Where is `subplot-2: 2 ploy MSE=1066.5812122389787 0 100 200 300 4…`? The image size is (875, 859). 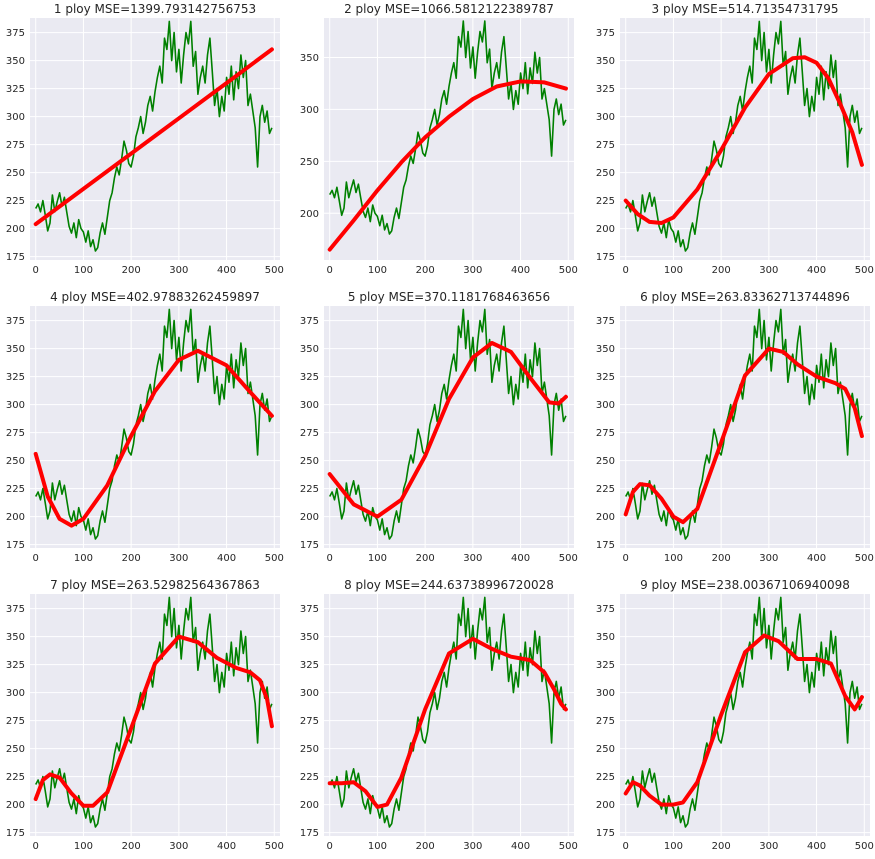 subplot-2: 2 ploy MSE=1066.5812122389787 0 100 200 300 4… is located at coordinates (439, 141).